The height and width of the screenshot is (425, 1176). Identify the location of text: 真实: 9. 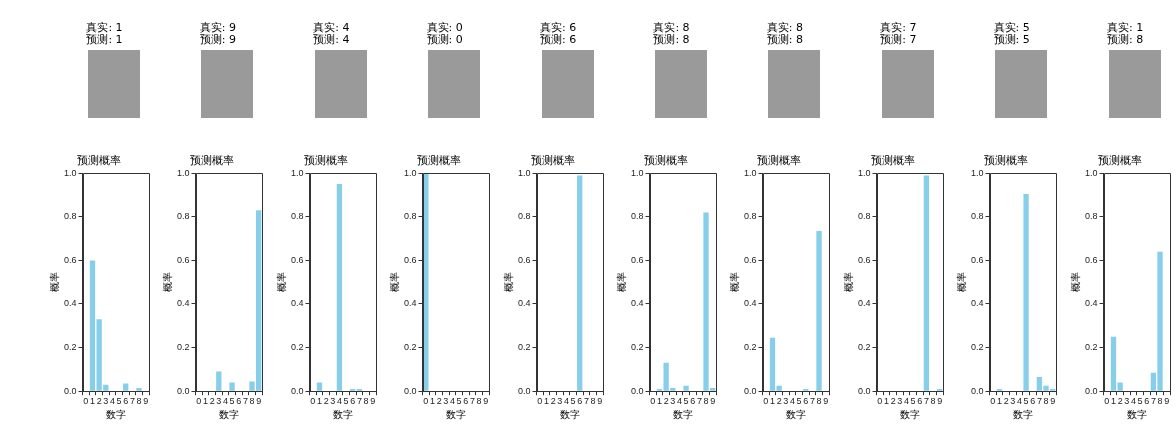
(217, 27).